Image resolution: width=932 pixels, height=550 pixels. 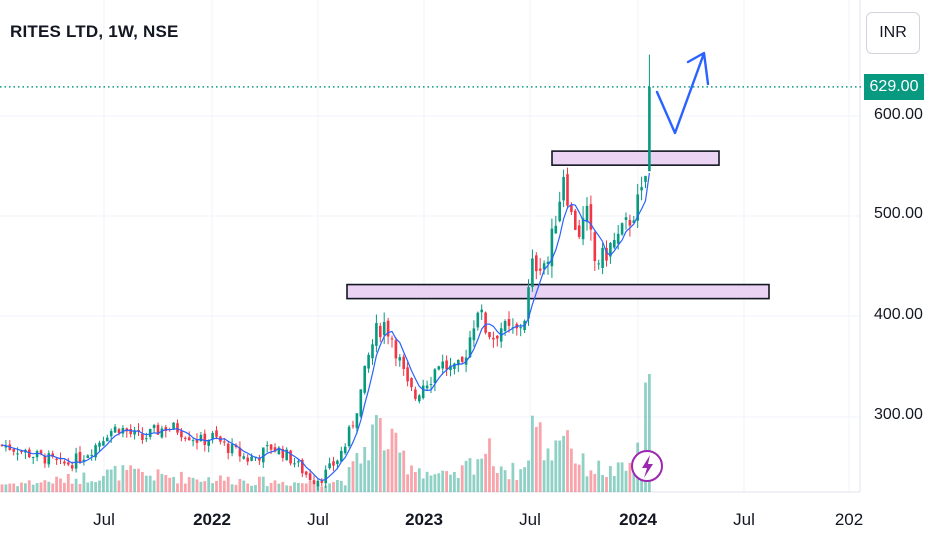 I want to click on currency-button: INR, so click(x=893, y=33).